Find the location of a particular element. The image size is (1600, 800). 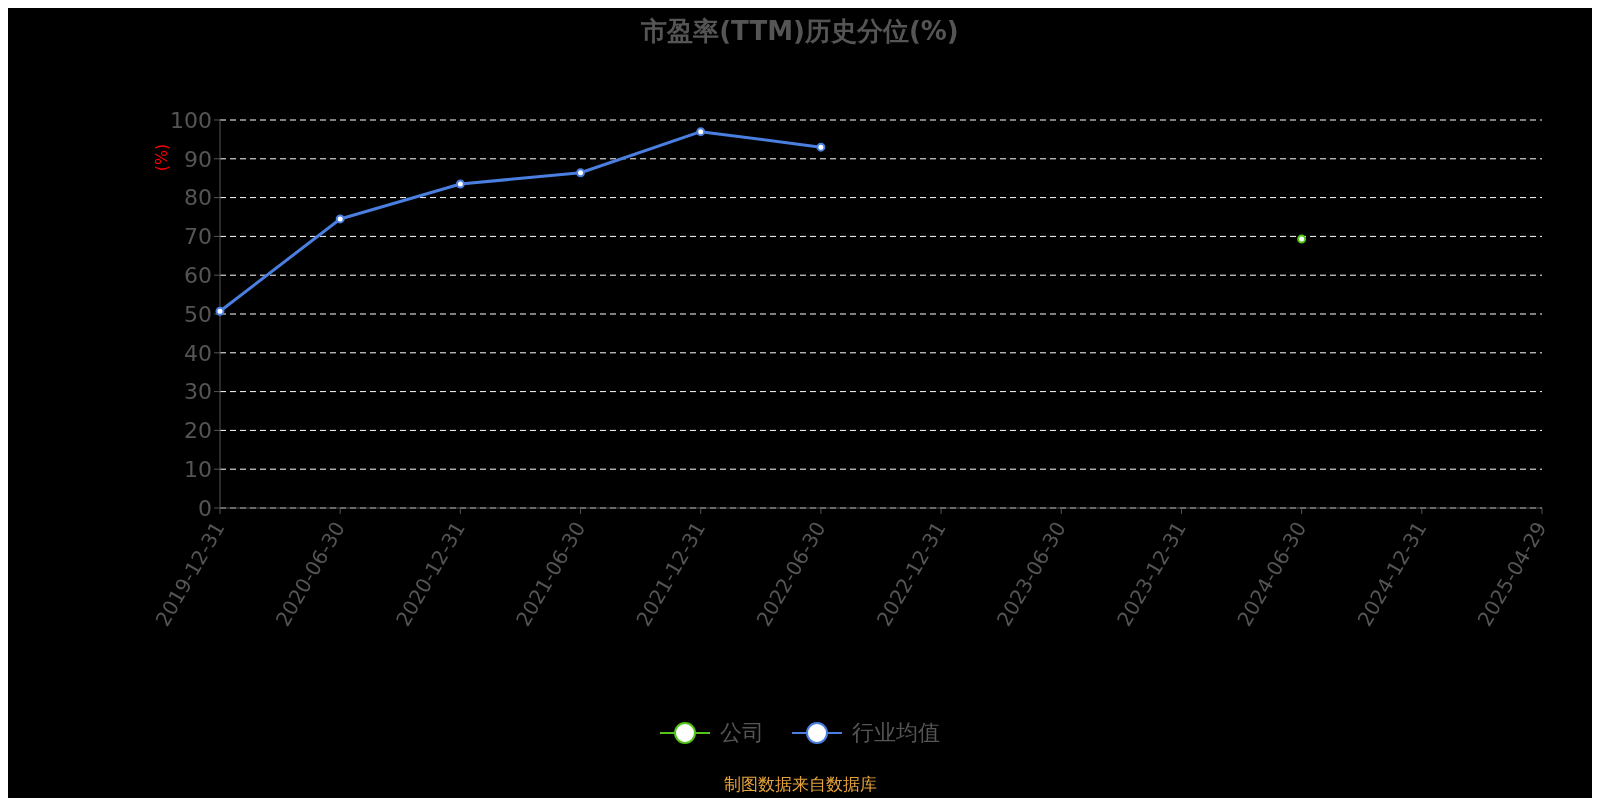

y-tick-label: 10 is located at coordinates (198, 470).